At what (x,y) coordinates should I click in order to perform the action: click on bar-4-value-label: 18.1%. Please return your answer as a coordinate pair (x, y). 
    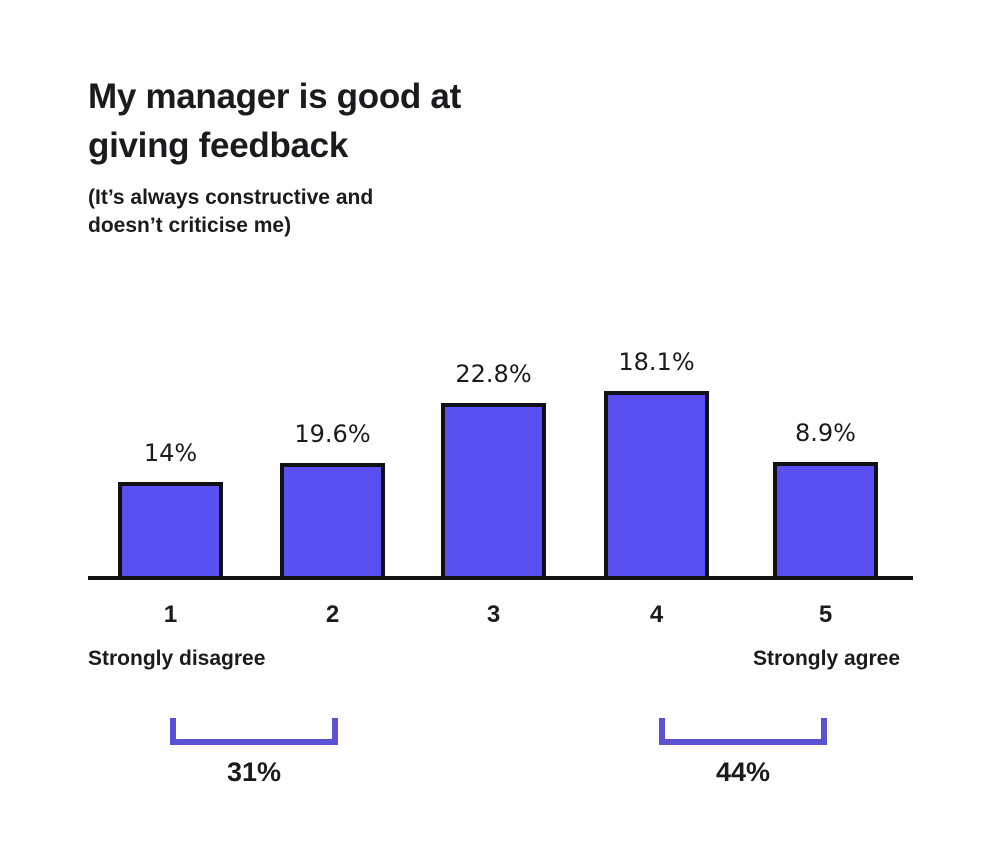
    Looking at the image, I should click on (656, 362).